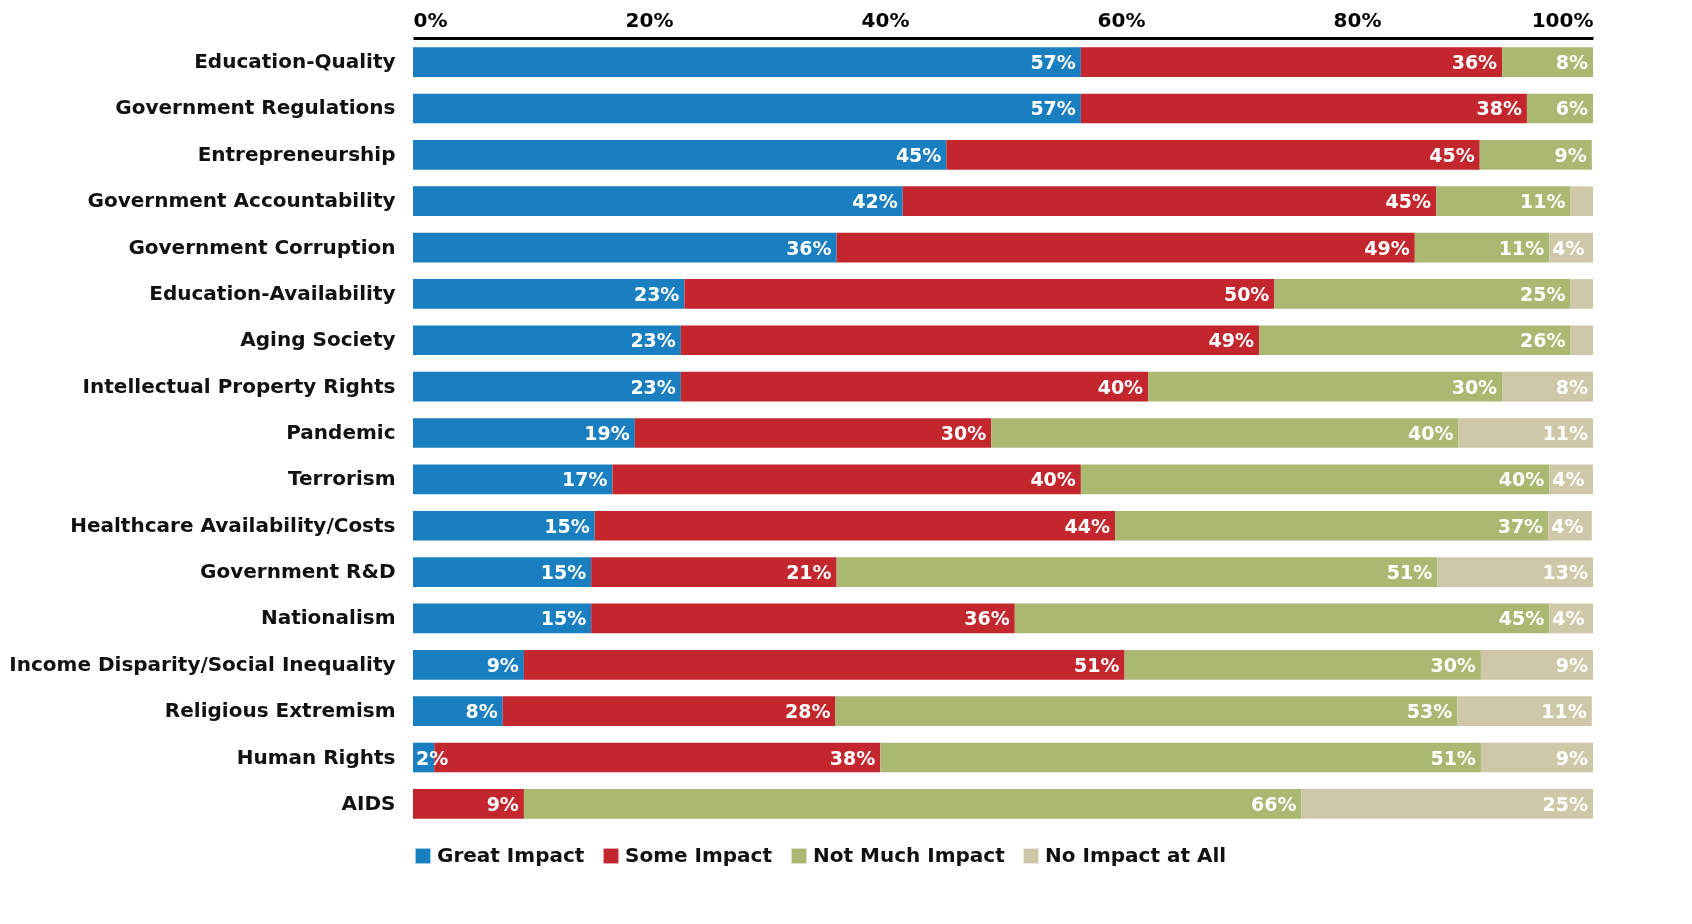 Image resolution: width=1692 pixels, height=924 pixels. Describe the element at coordinates (809, 572) in the screenshot. I see `data-label: 21%` at that location.